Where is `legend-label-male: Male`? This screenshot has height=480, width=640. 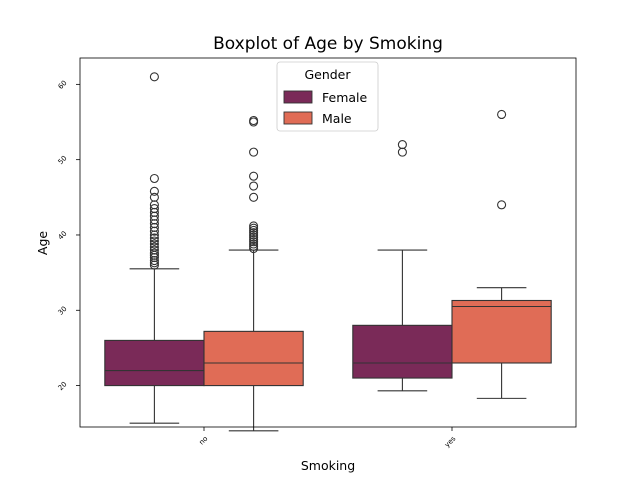 legend-label-male: Male is located at coordinates (337, 118).